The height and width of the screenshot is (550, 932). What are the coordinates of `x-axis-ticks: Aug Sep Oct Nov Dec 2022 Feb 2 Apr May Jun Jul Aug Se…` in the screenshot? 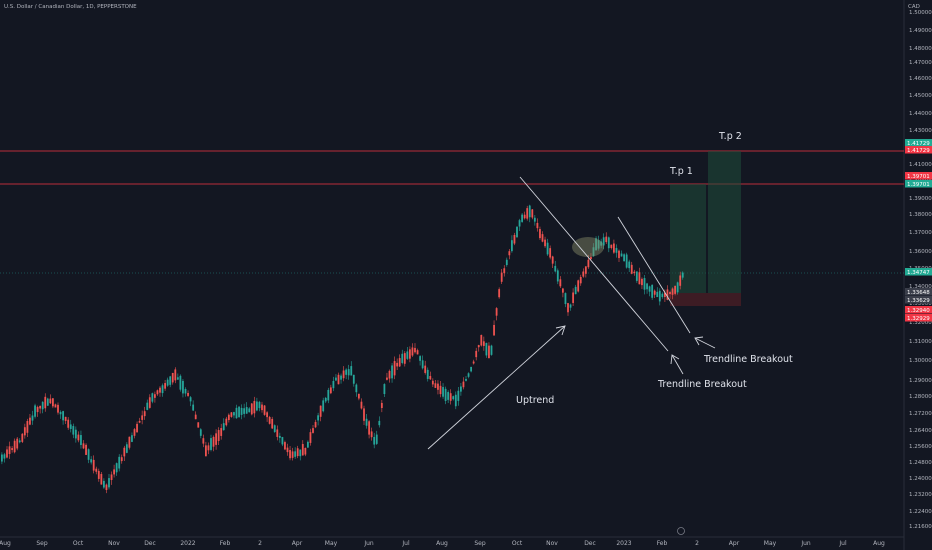 It's located at (442, 543).